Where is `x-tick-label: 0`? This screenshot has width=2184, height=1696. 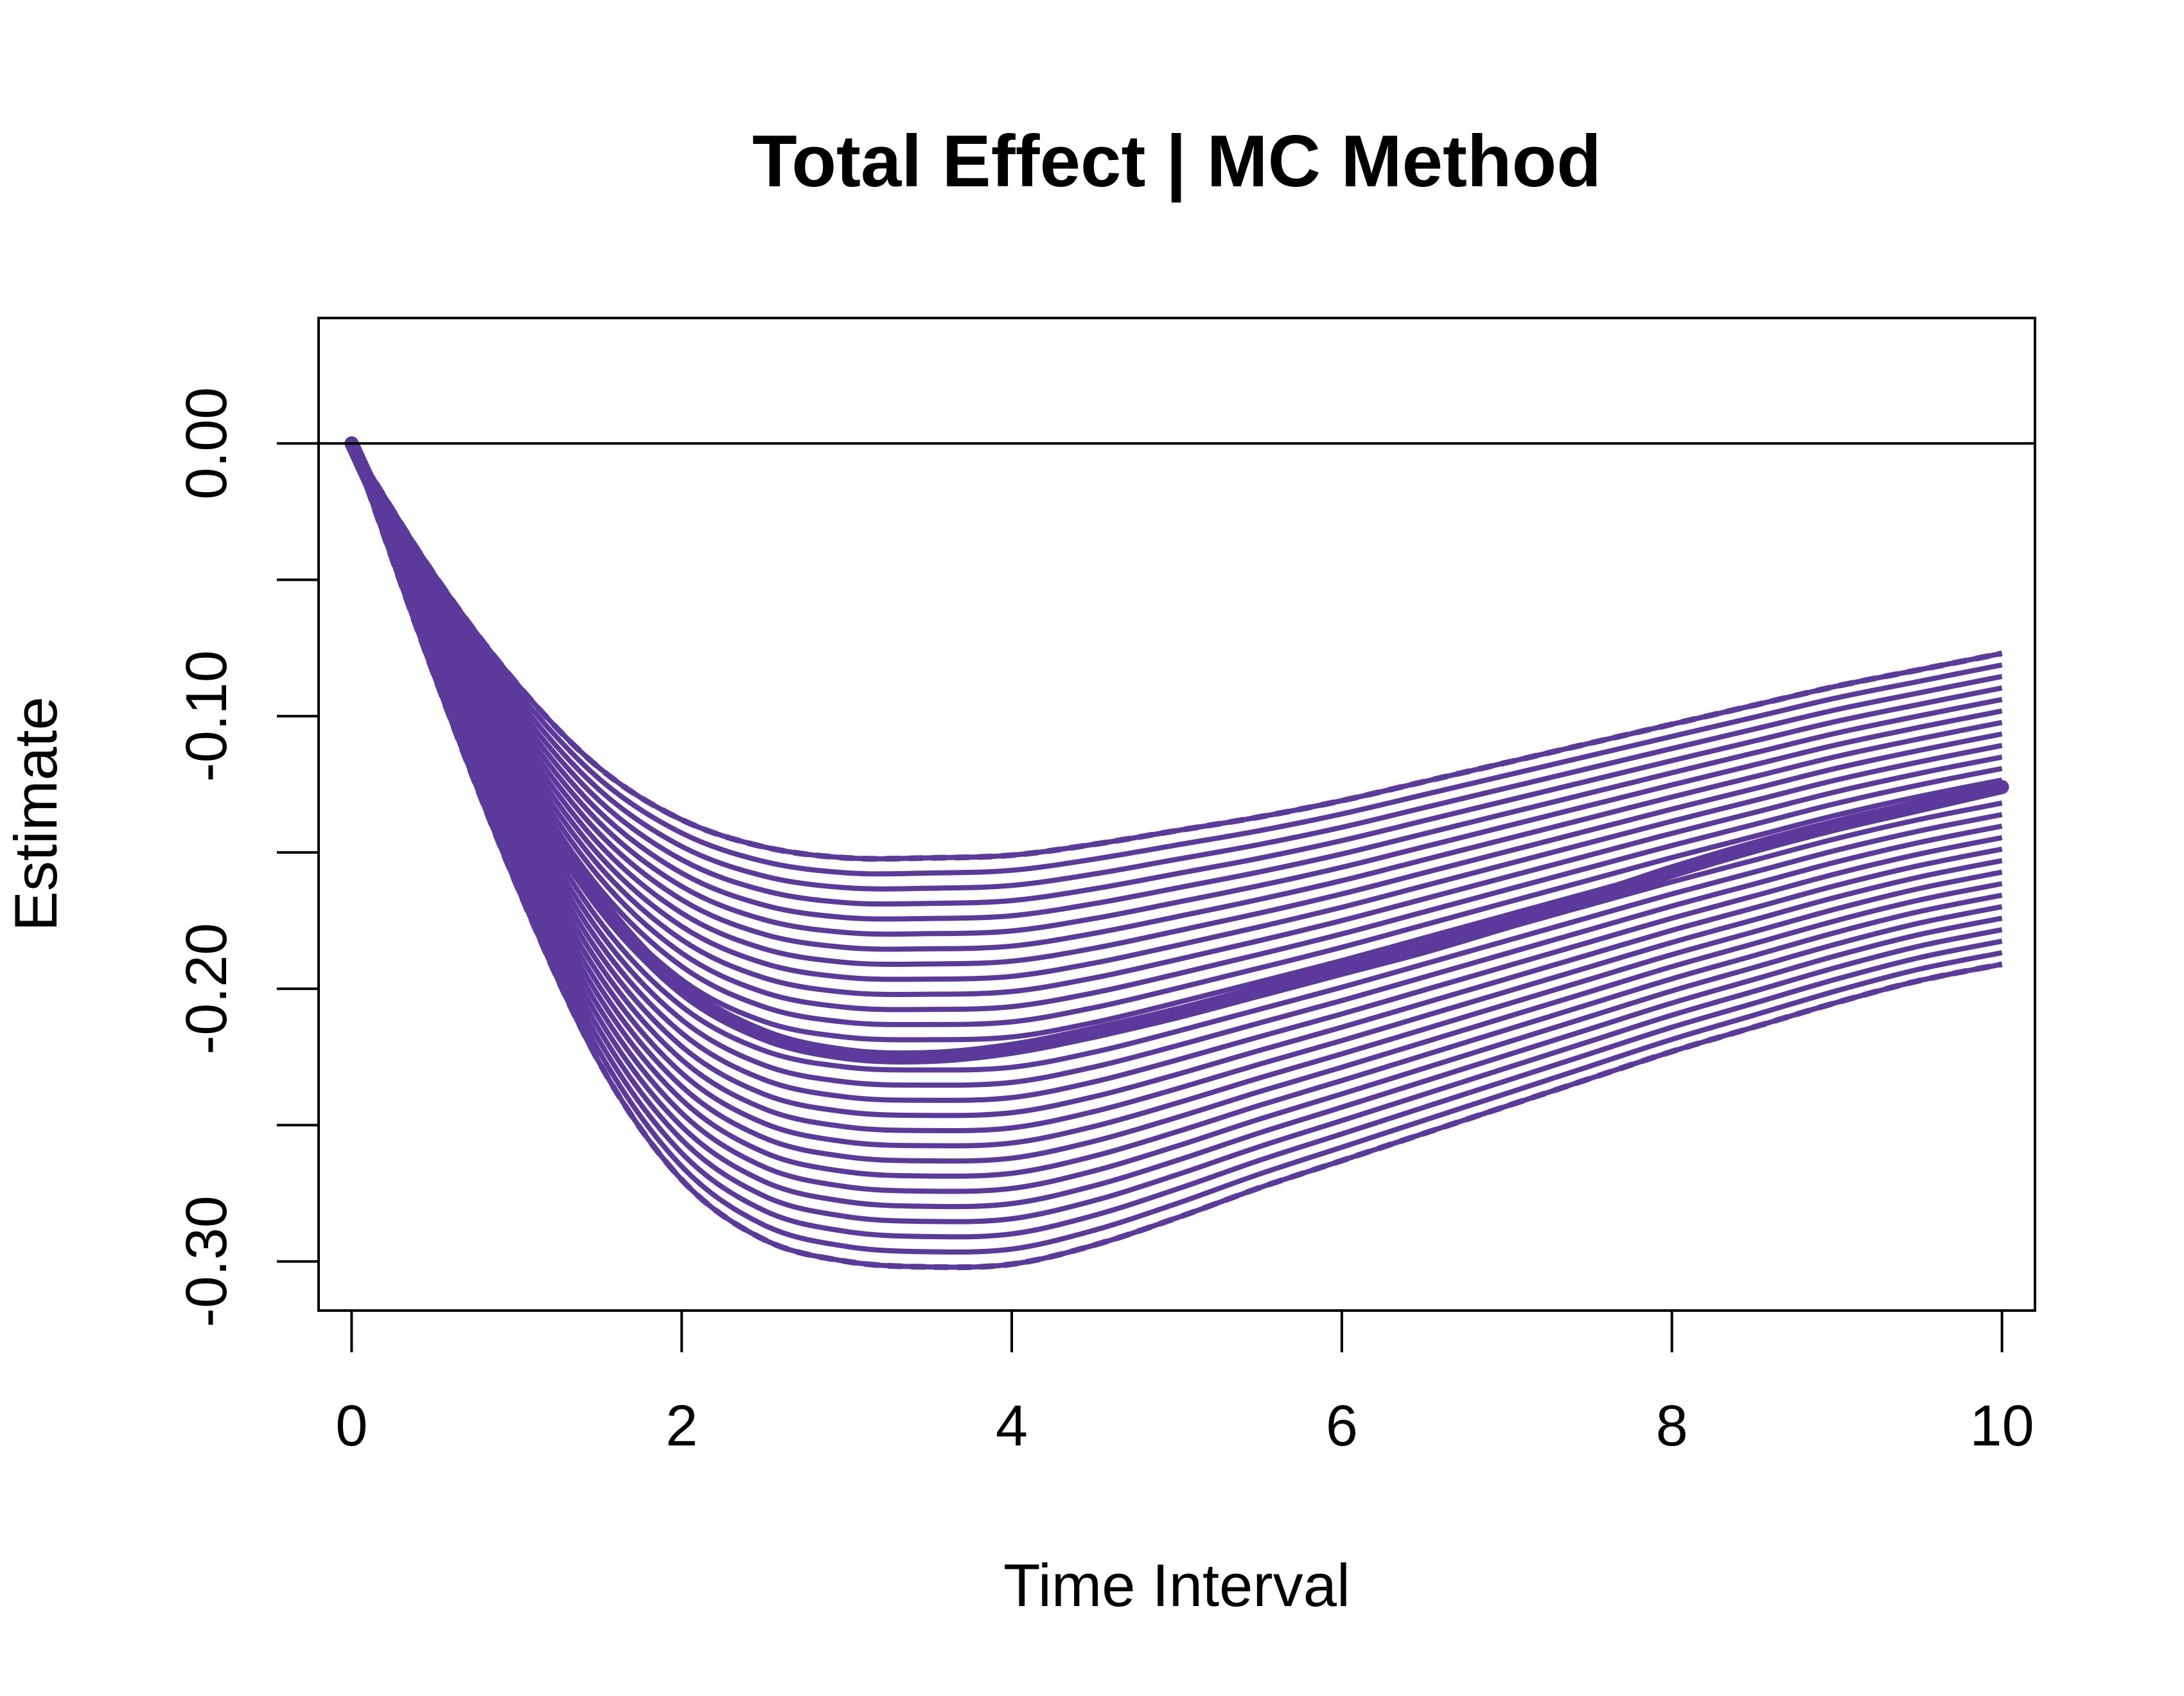
x-tick-label: 0 is located at coordinates (351, 1426).